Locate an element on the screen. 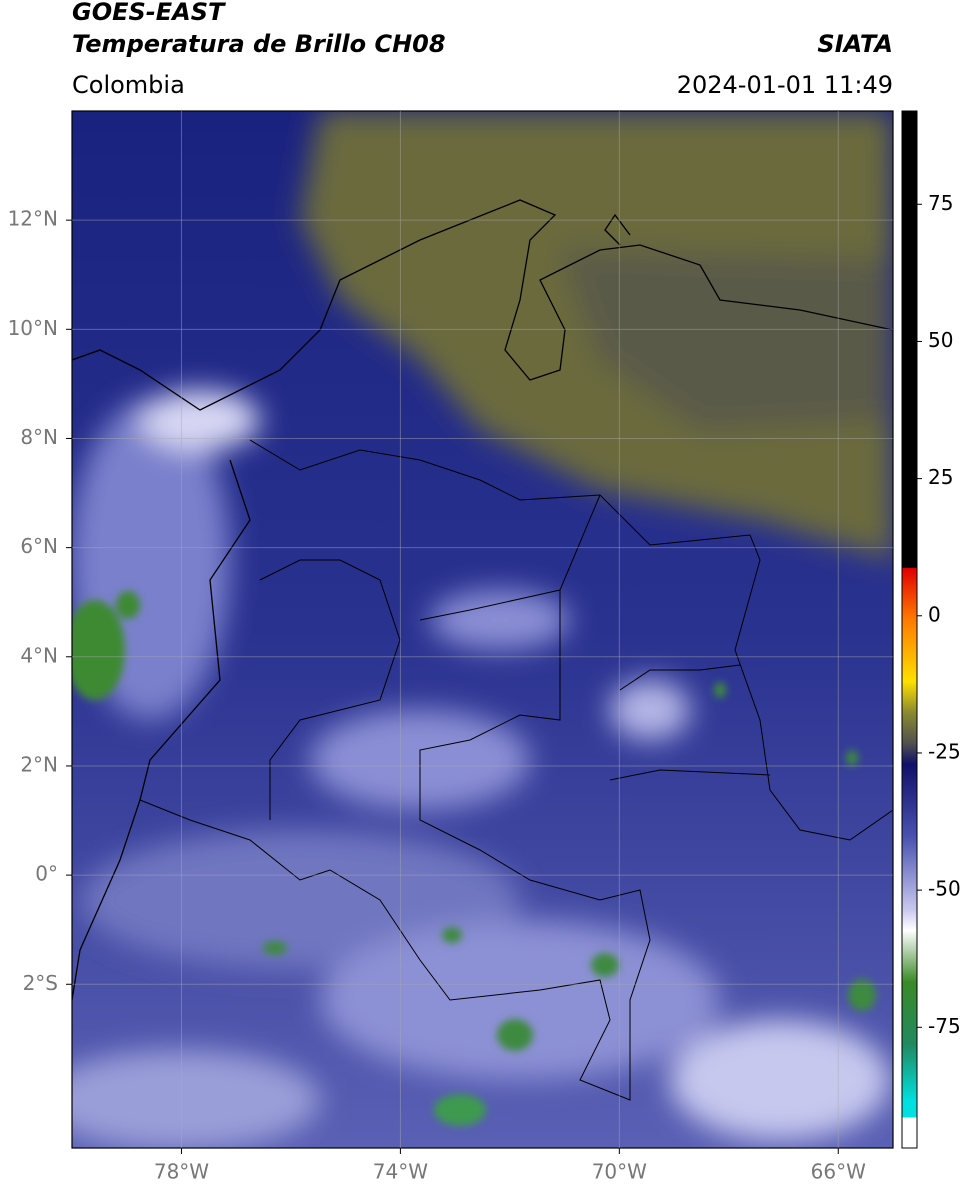 This screenshot has width=966, height=1190. y-tick-label: 2°S is located at coordinates (40, 983).